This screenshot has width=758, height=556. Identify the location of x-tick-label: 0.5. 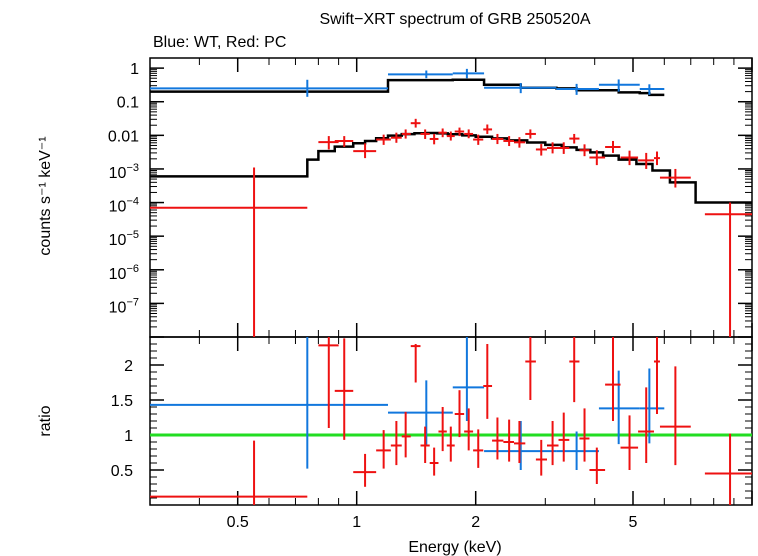
(238, 522).